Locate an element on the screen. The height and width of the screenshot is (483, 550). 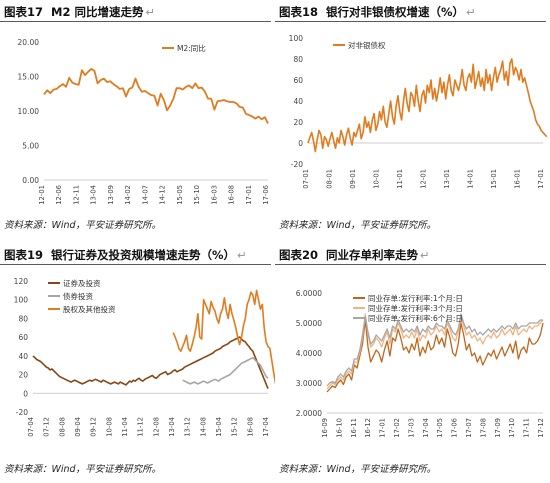
figure-title: 同业存单利率走势 is located at coordinates (372, 255).